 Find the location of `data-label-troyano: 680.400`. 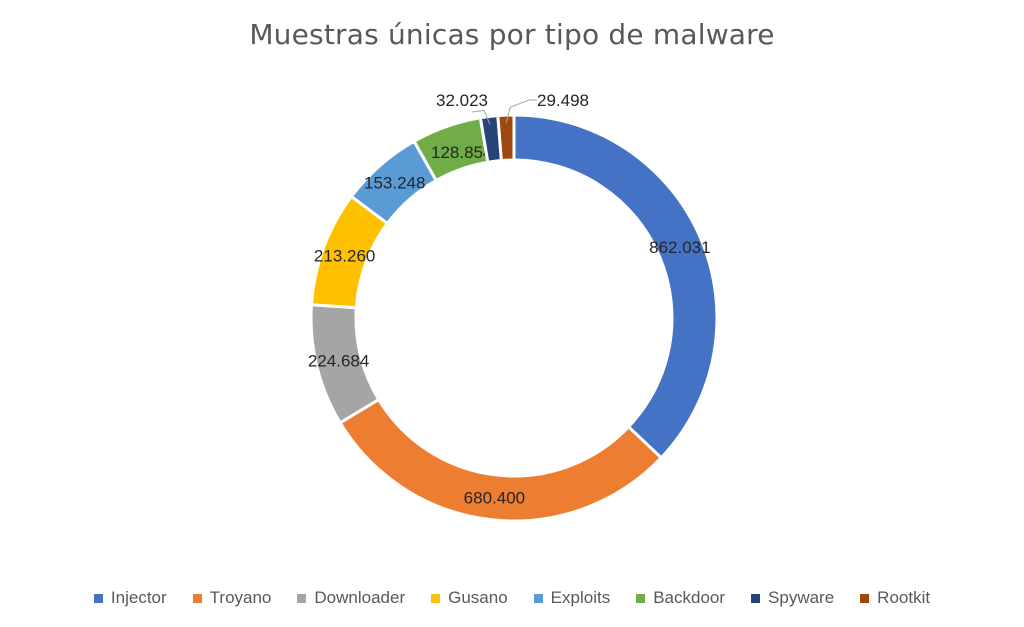

data-label-troyano: 680.400 is located at coordinates (494, 497).